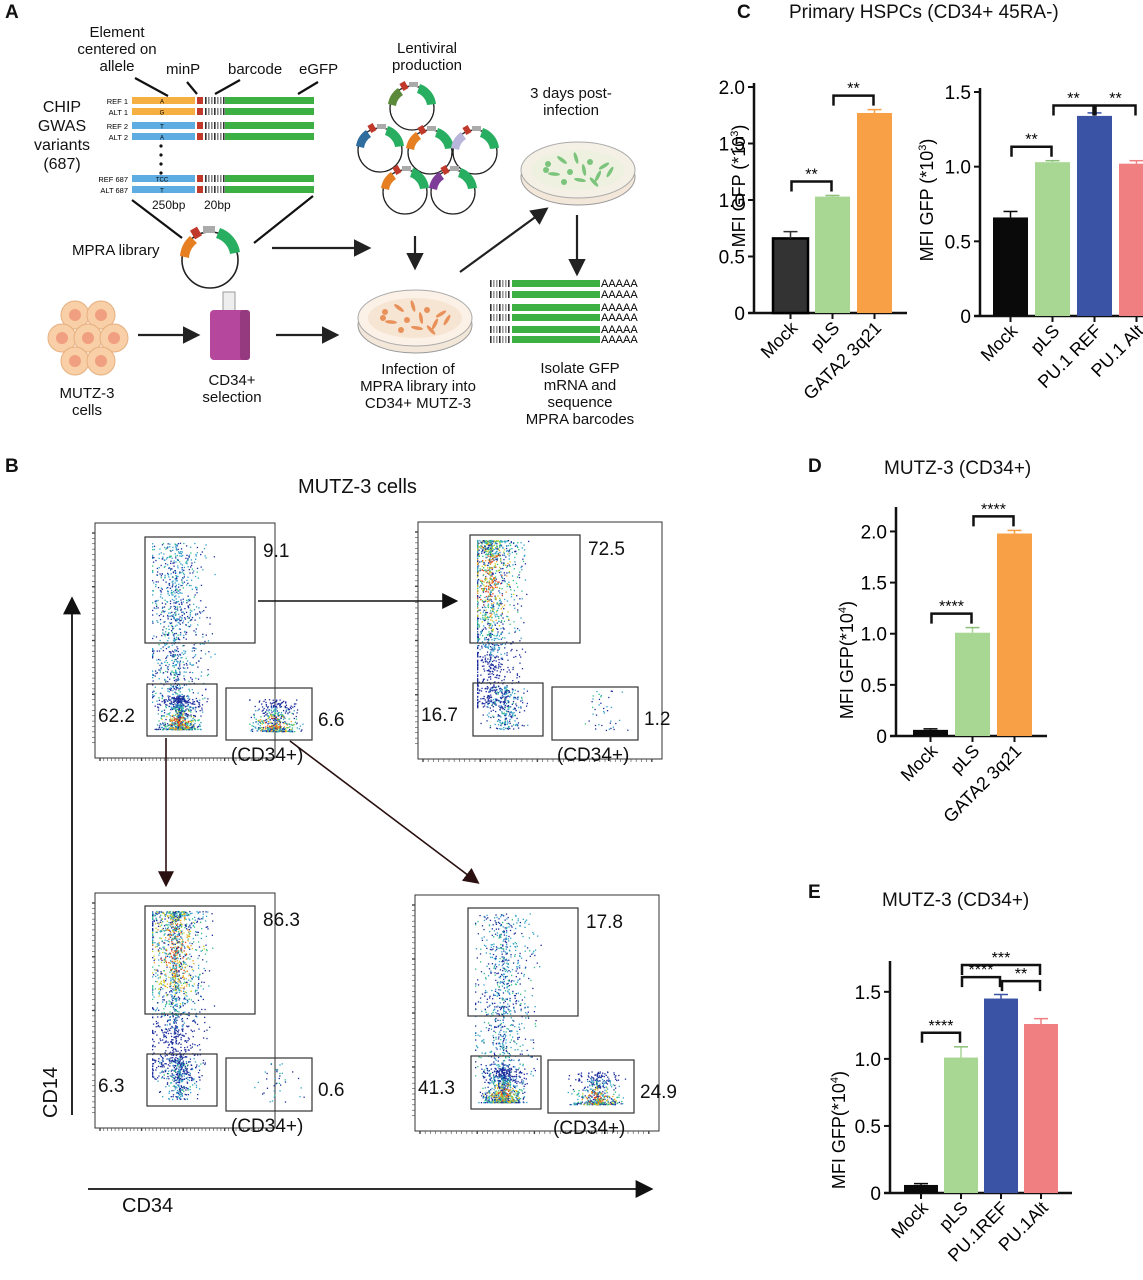 The width and height of the screenshot is (1143, 1280). What do you see at coordinates (619, 330) in the screenshot?
I see `polya-tail: AAAAA` at bounding box center [619, 330].